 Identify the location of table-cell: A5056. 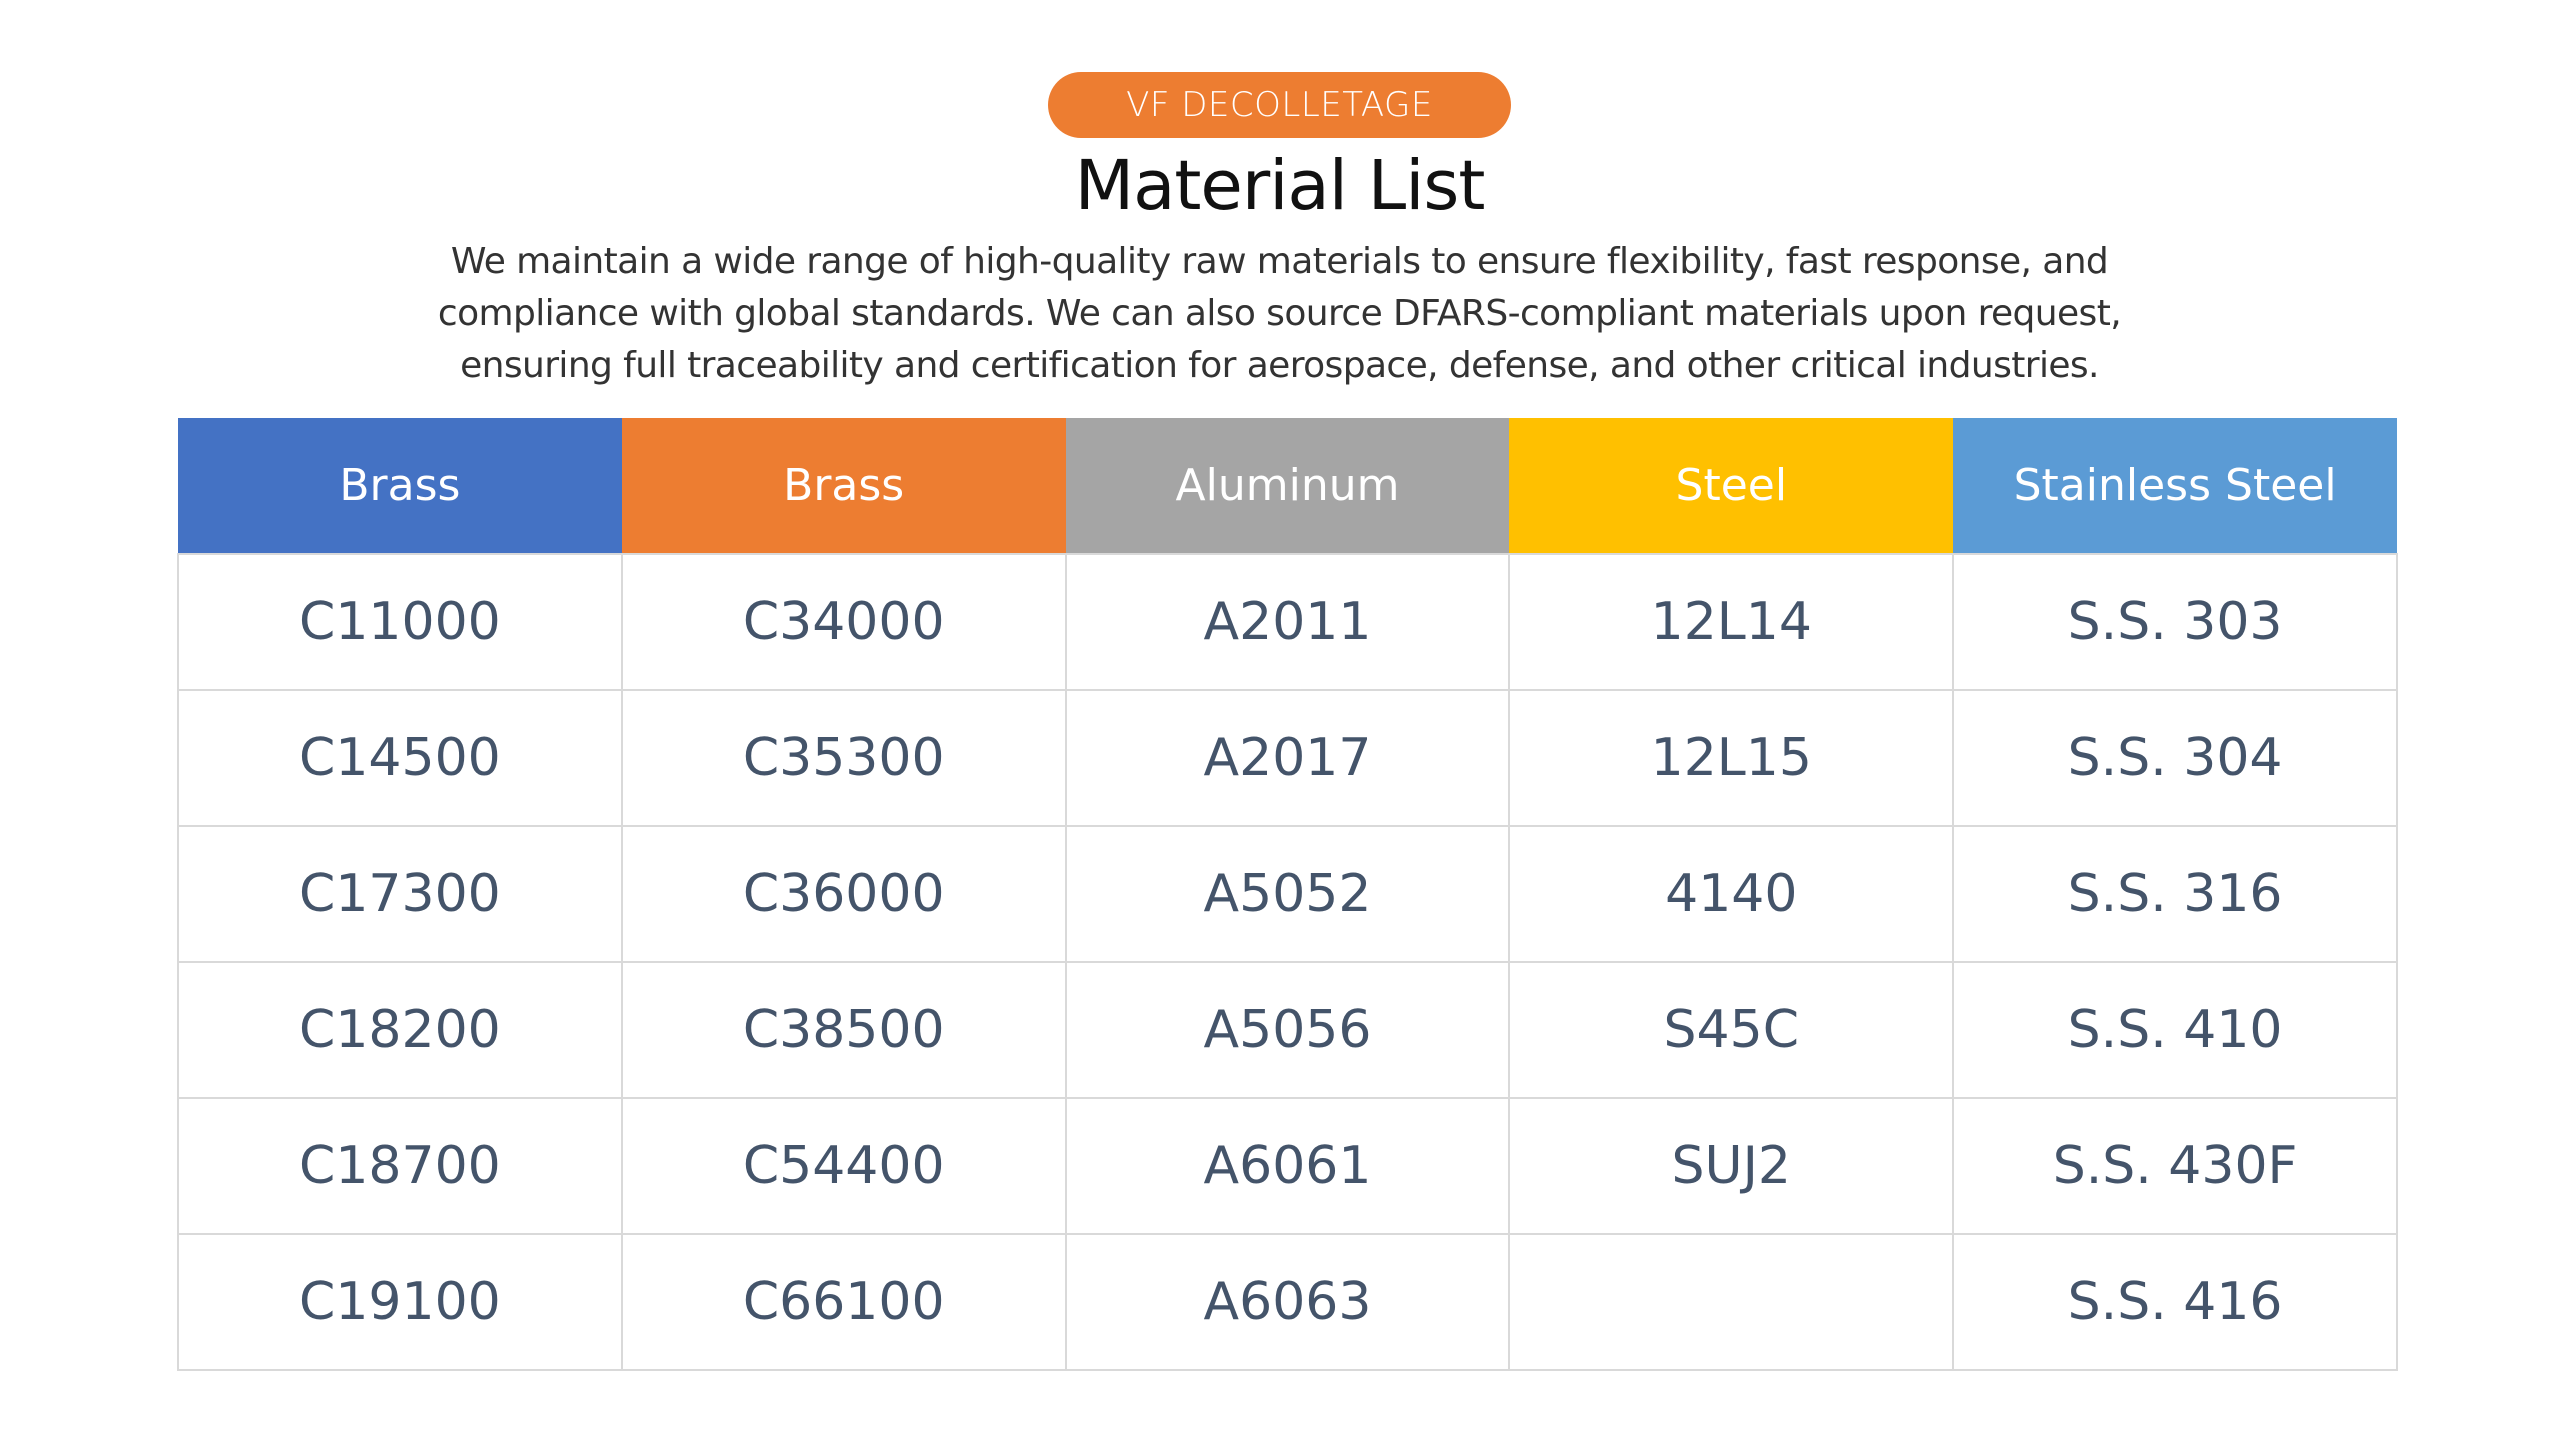
(1287, 1030).